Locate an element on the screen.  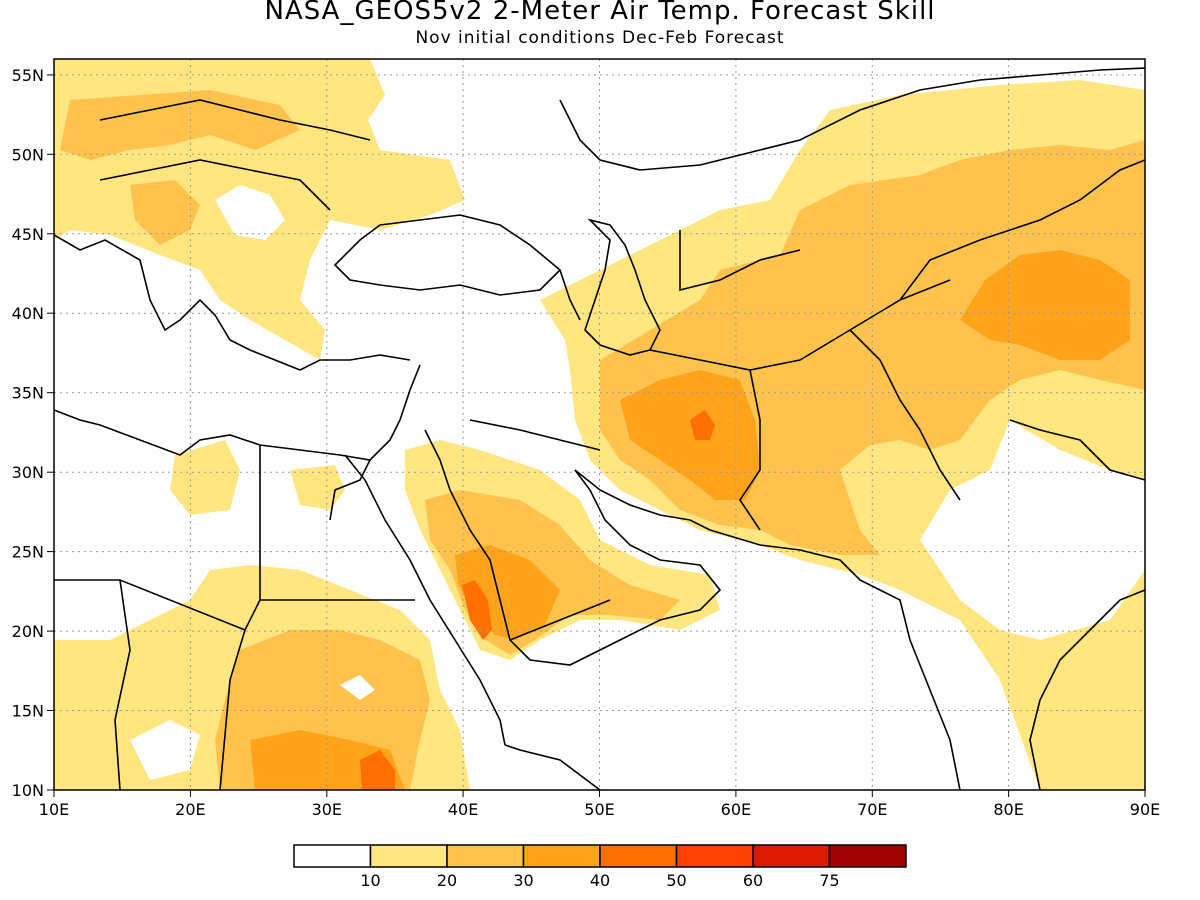
y-tick-30n: 30N is located at coordinates (28, 472).